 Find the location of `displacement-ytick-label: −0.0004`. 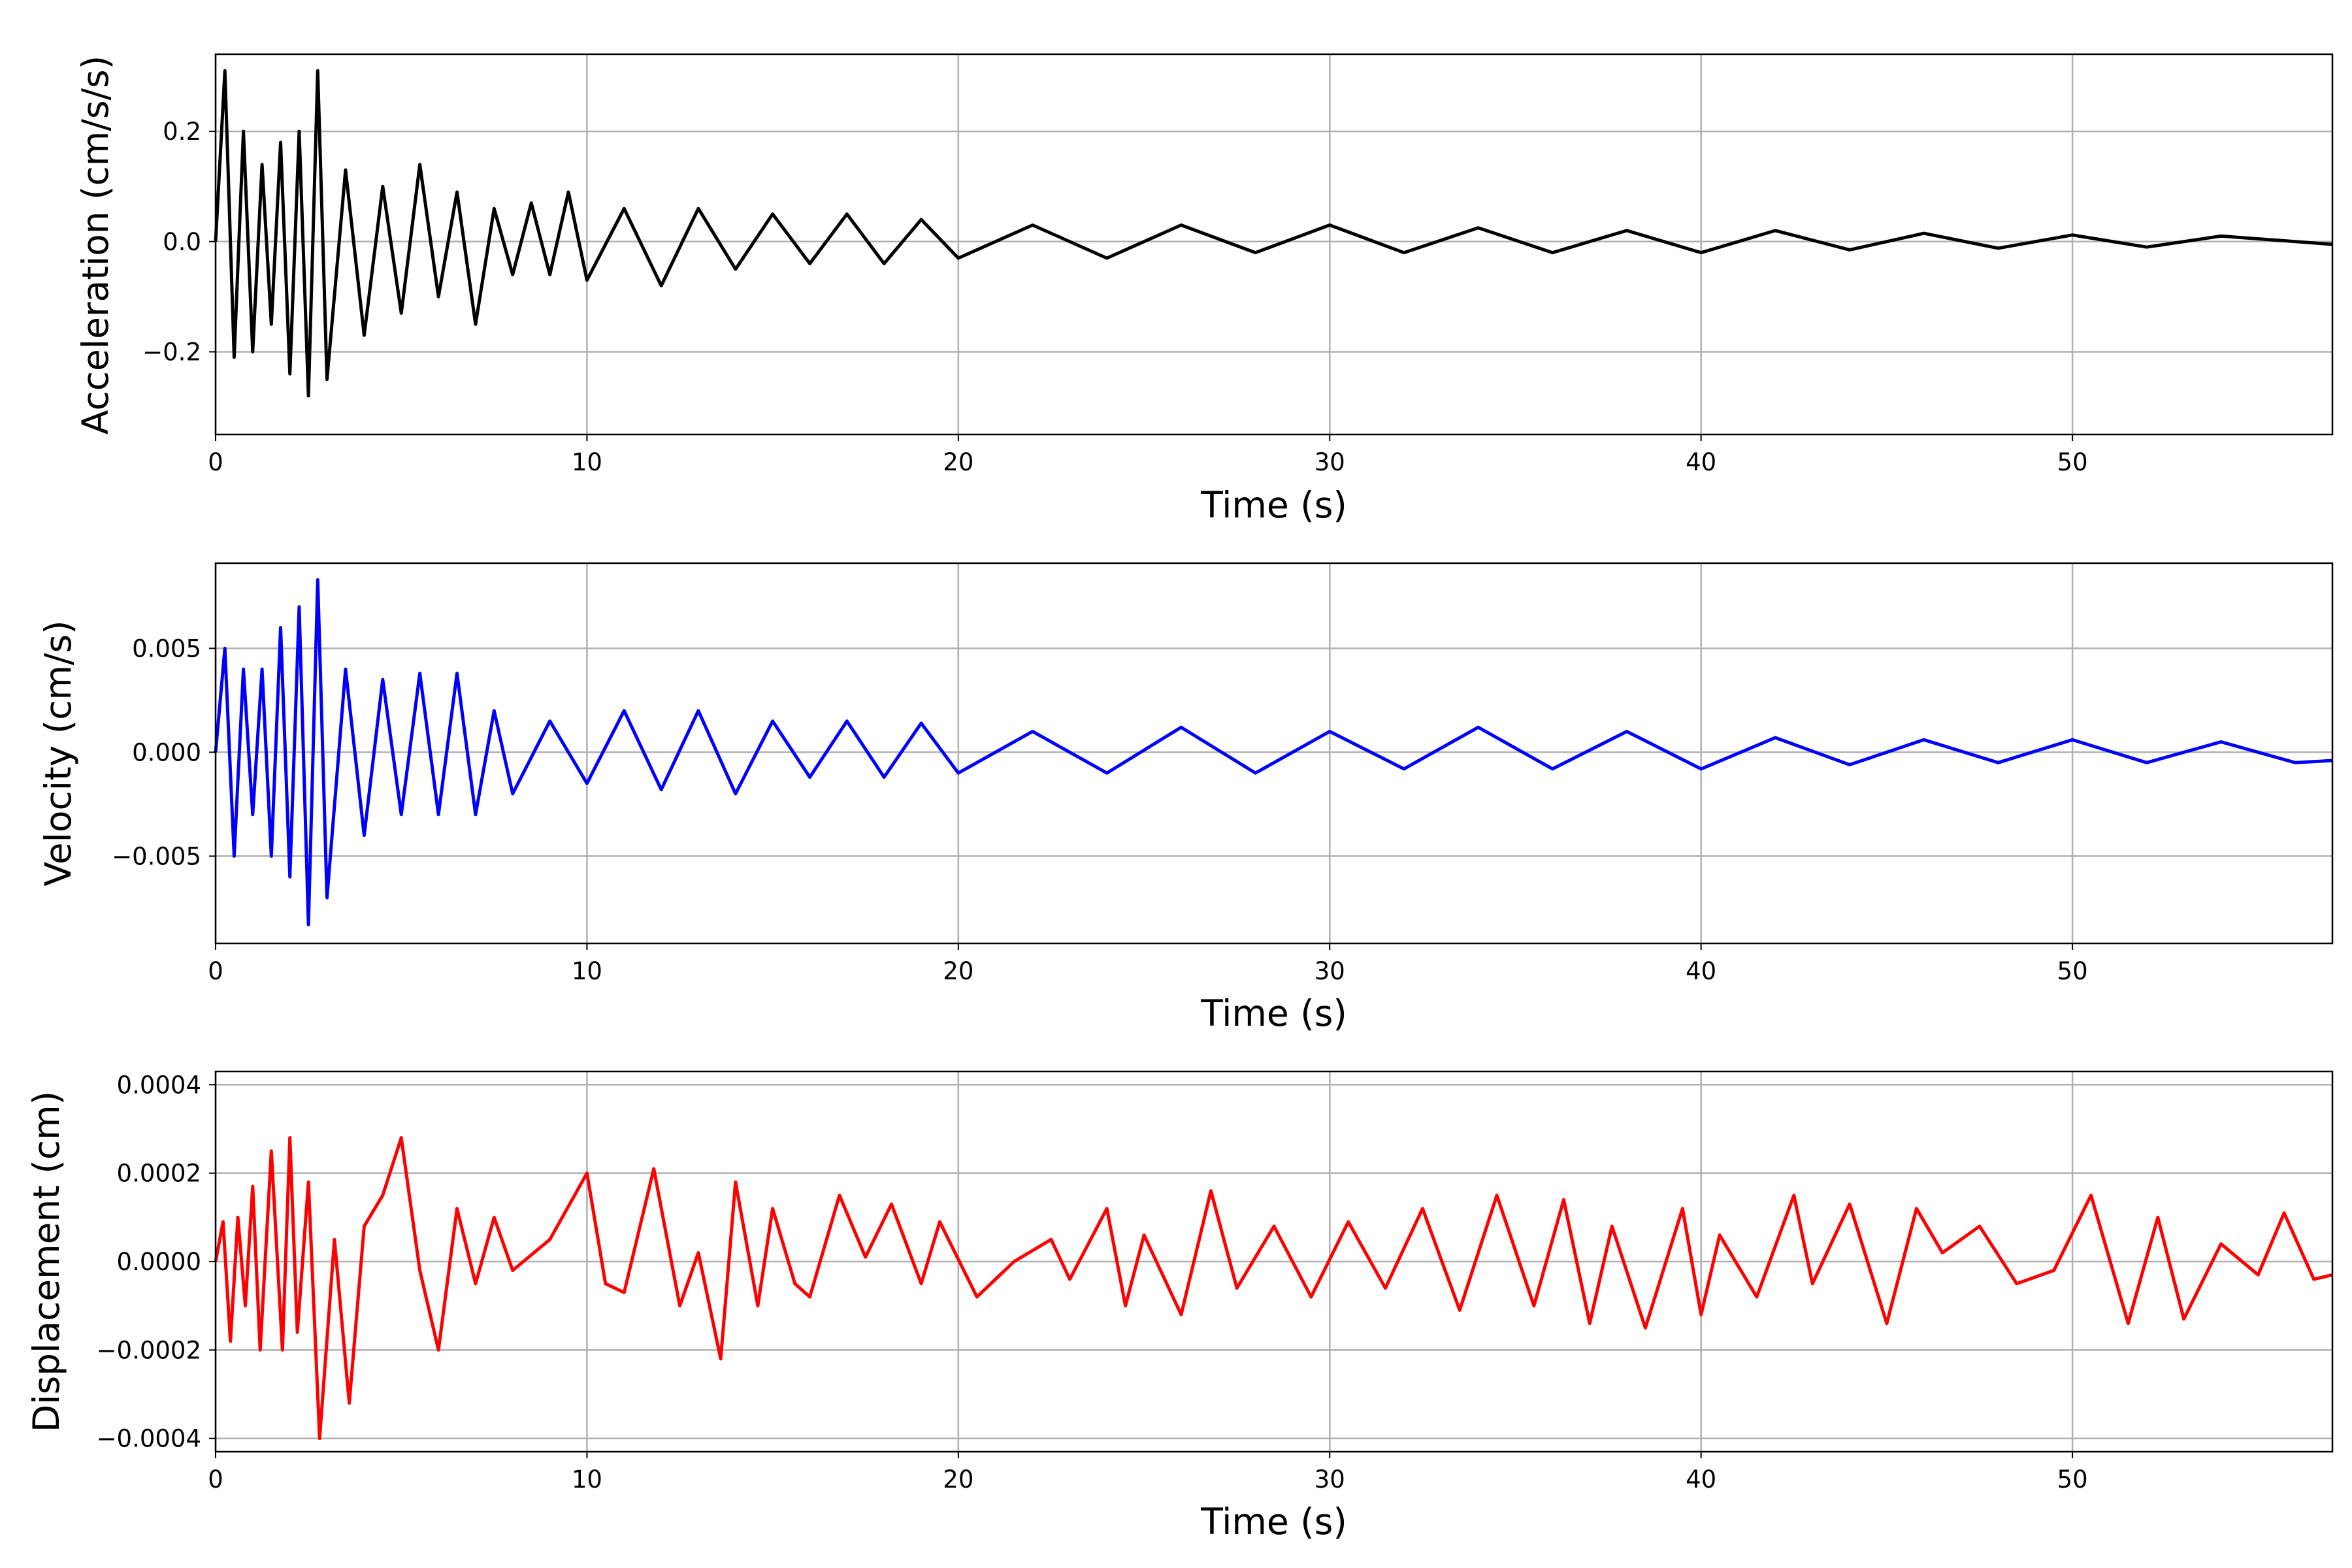

displacement-ytick-label: −0.0004 is located at coordinates (149, 1439).